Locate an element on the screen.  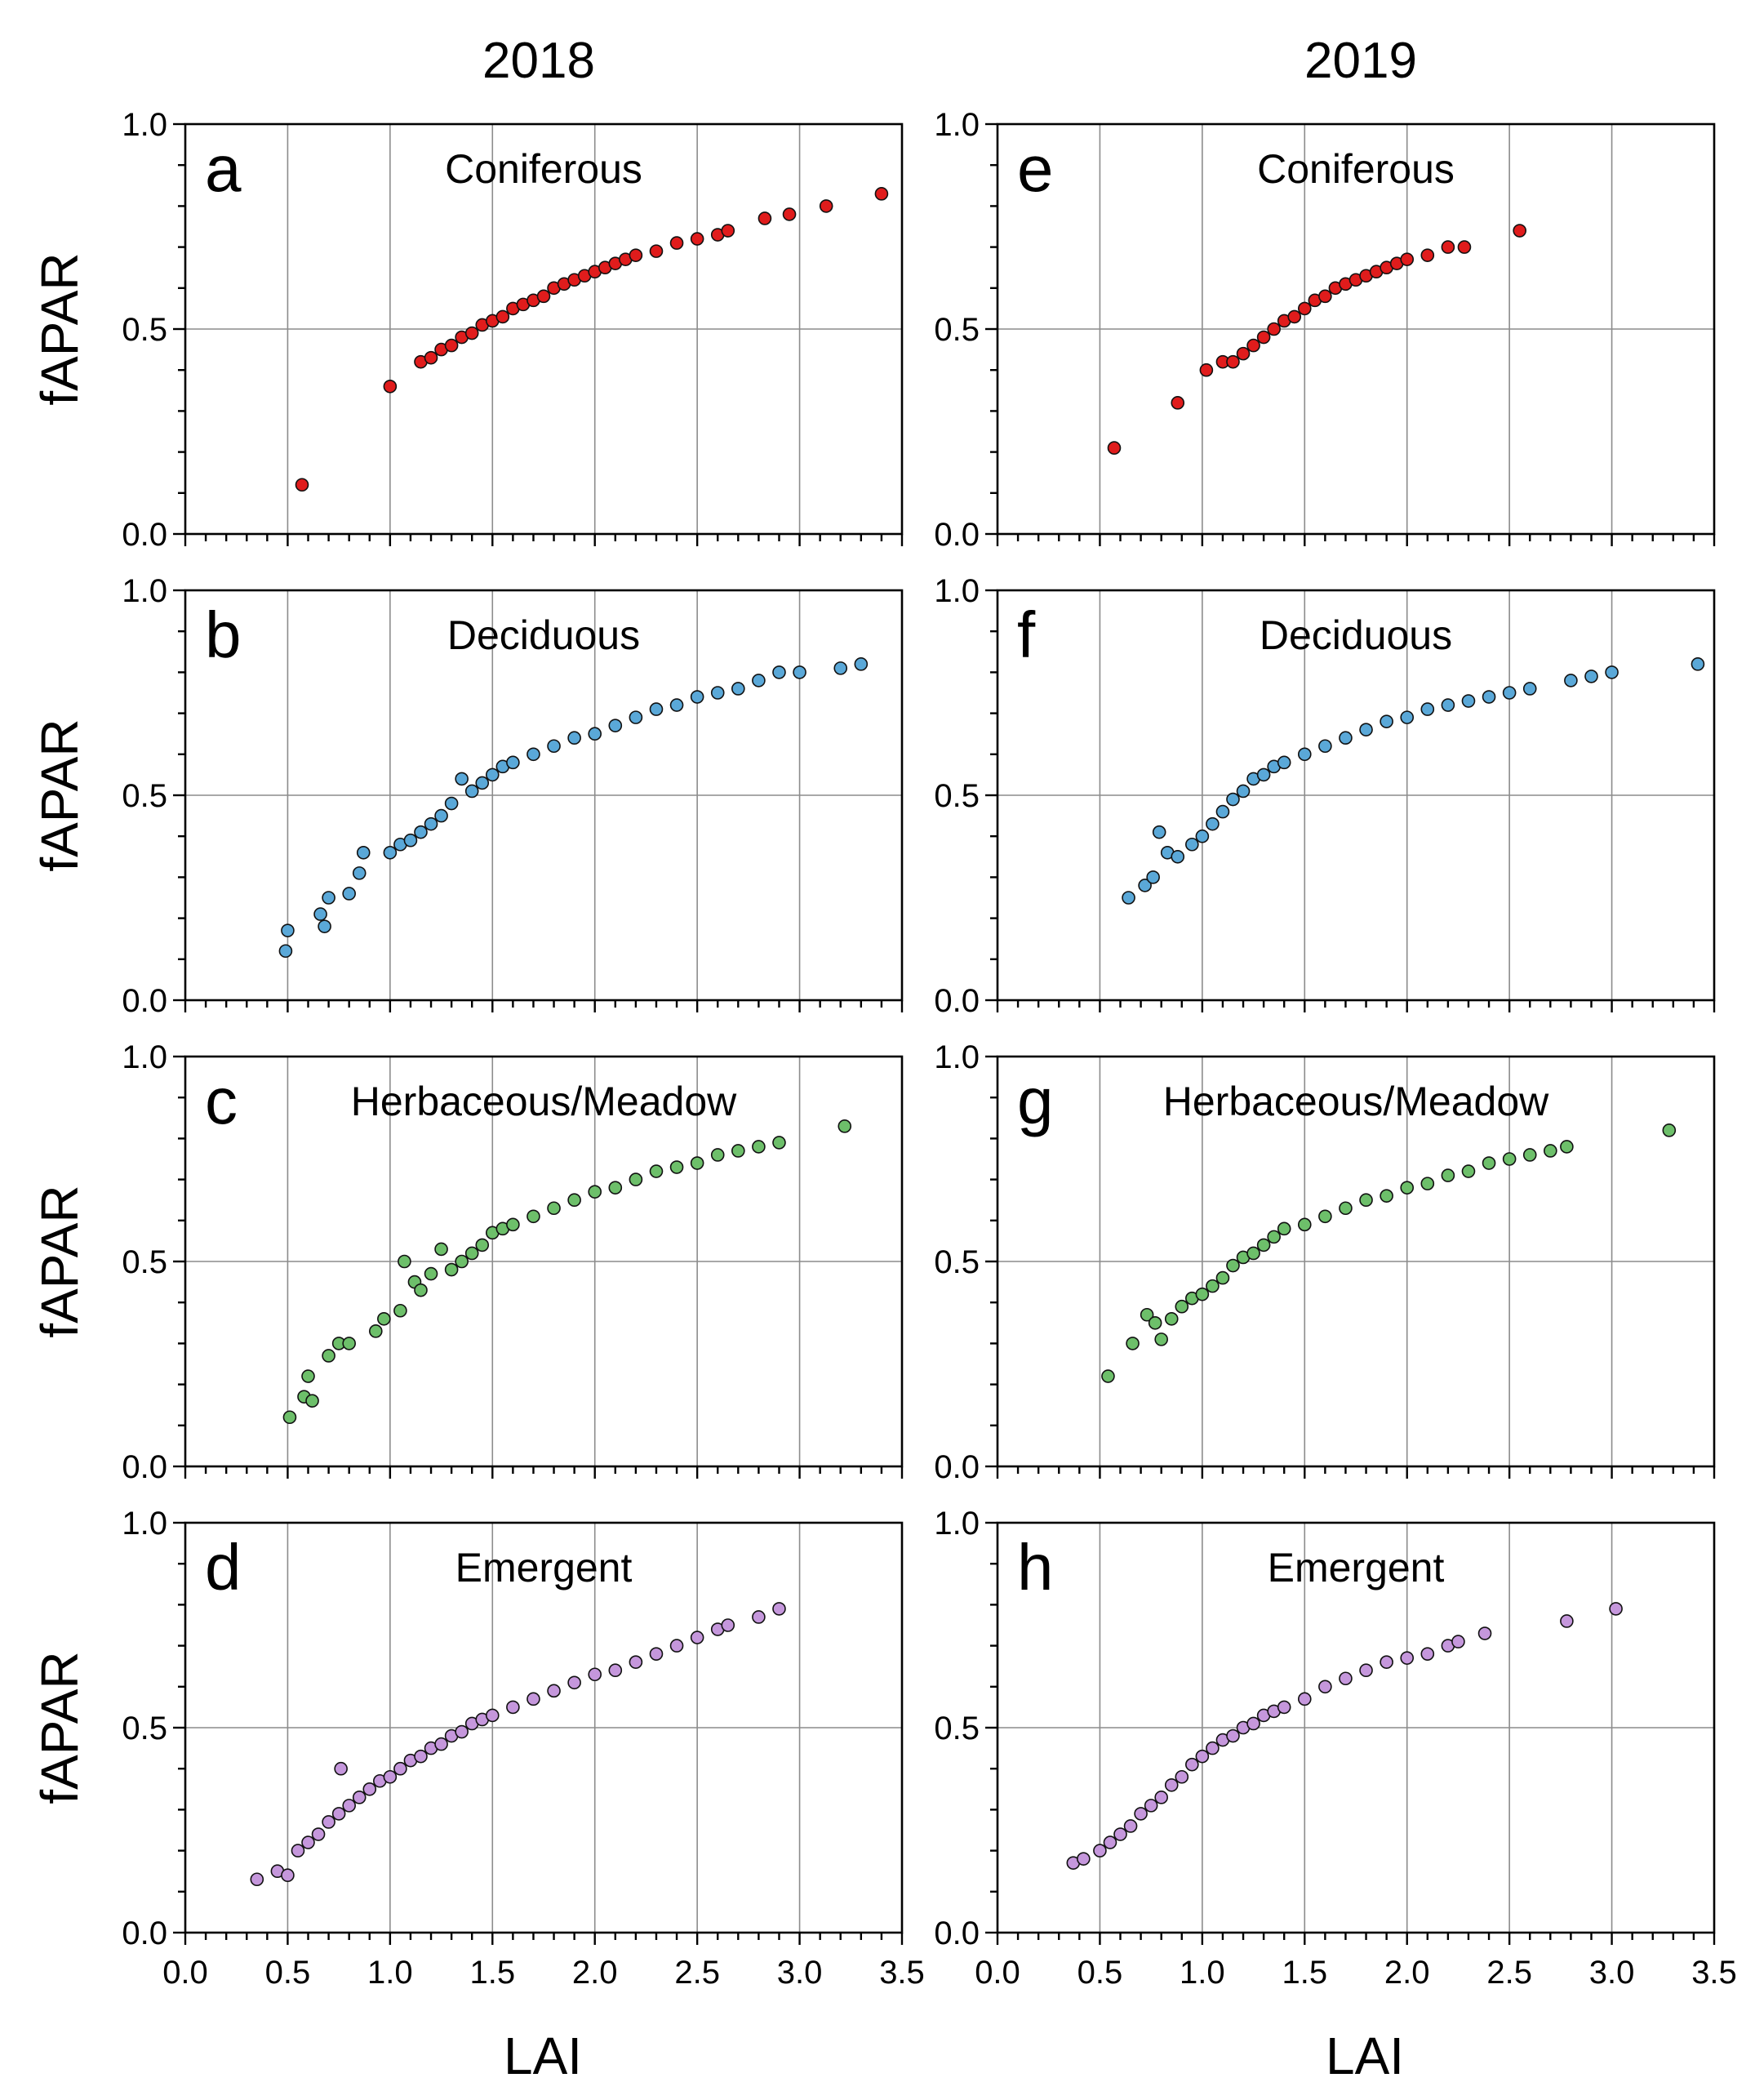
panel-c: 0.0 0.5 1.0 fAPAR c Herbaceous/Meadow is located at coordinates (467, 1262).